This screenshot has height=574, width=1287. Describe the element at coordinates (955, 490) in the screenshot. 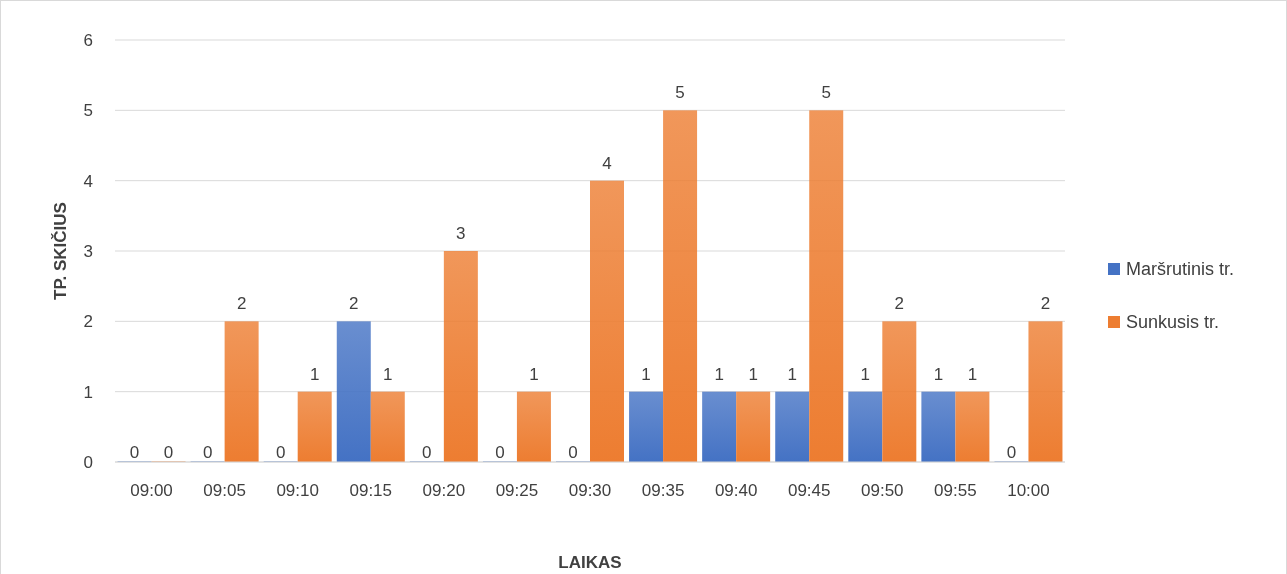

I see `x-tick-label: 09:55` at that location.